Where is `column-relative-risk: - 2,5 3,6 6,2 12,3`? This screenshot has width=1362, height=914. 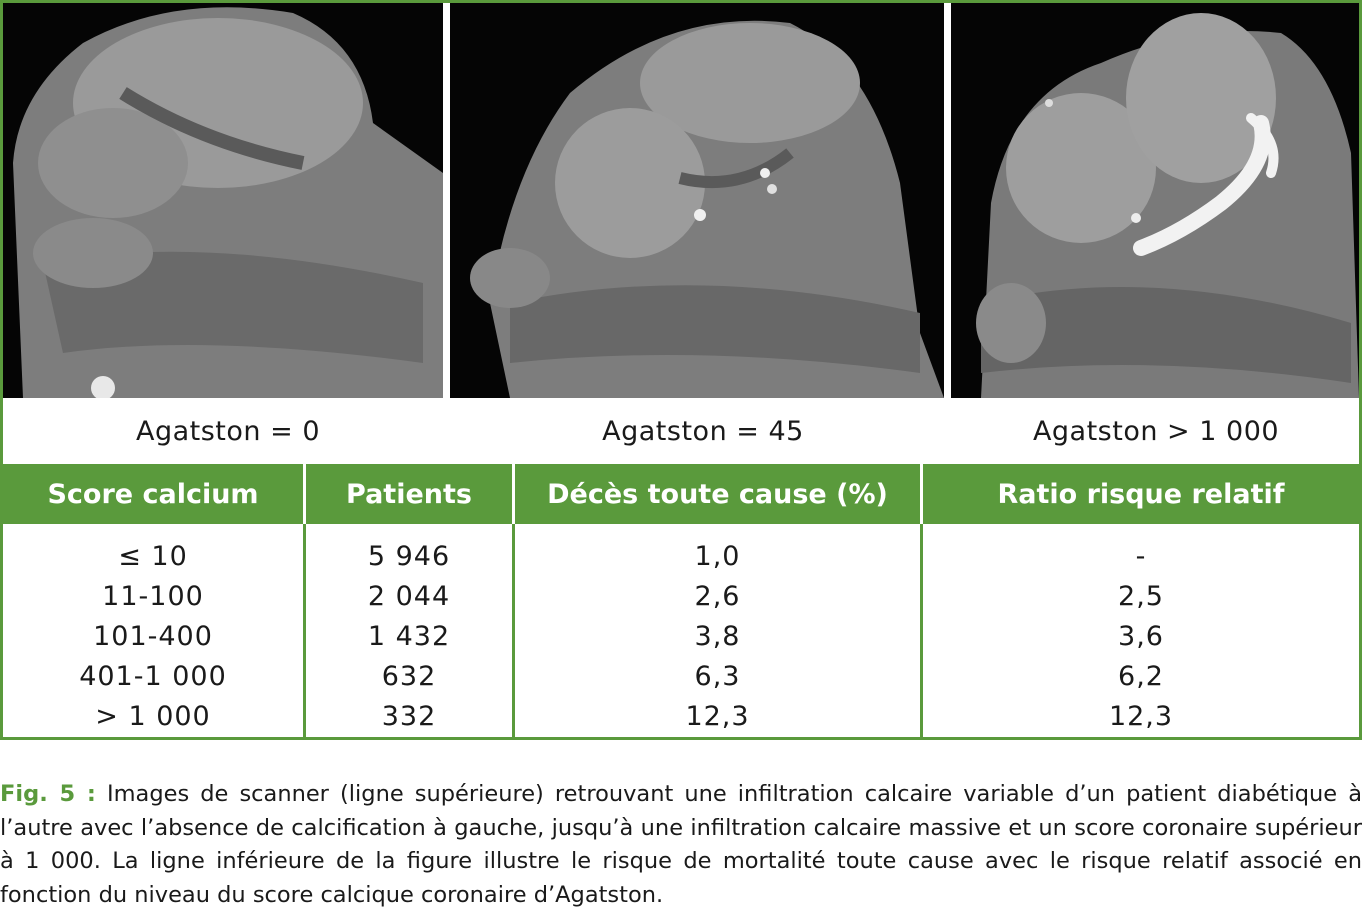 column-relative-risk: - 2,5 3,6 6,2 12,3 is located at coordinates (1141, 630).